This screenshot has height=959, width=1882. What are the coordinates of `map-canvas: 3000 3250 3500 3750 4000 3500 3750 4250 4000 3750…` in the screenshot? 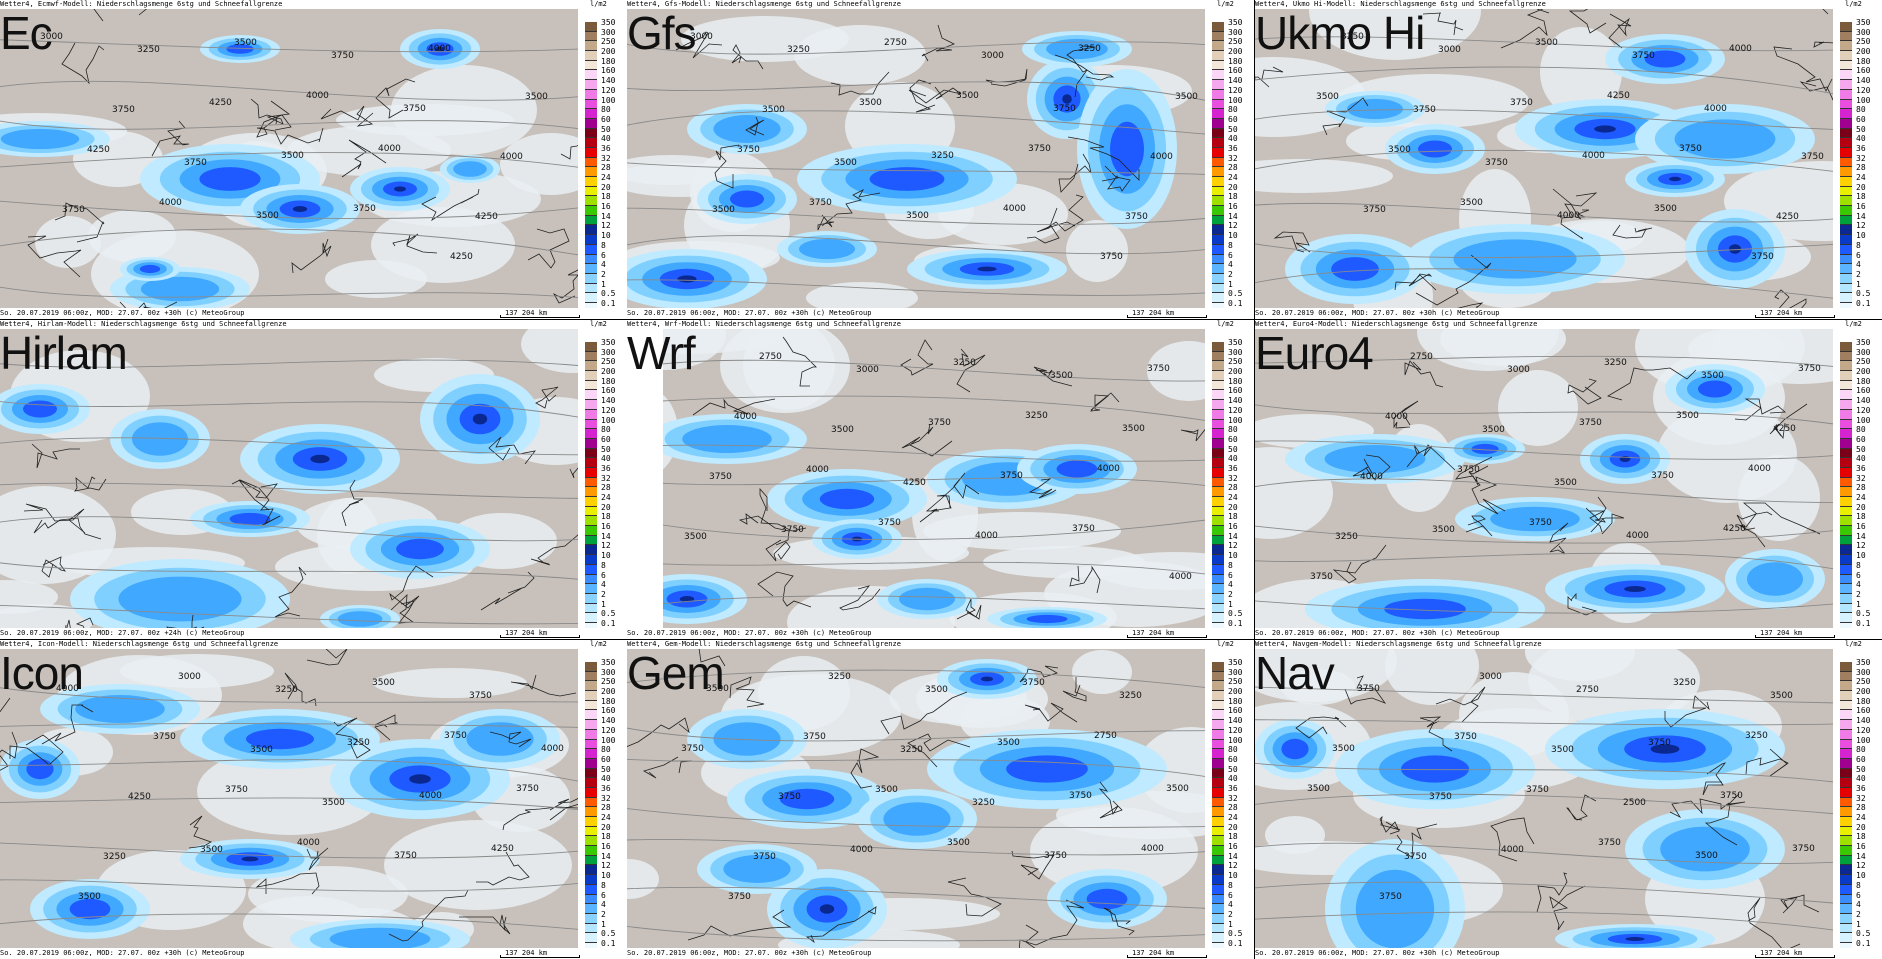 It's located at (289, 158).